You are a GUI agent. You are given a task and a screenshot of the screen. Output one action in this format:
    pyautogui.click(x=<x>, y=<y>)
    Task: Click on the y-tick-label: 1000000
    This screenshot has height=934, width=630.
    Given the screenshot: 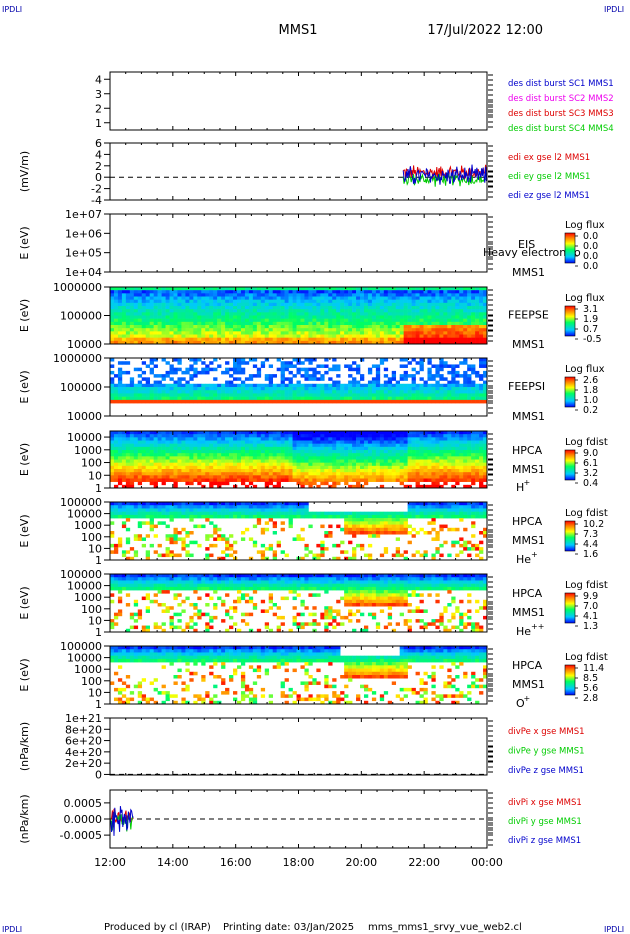 What is the action you would take?
    pyautogui.click(x=77, y=287)
    